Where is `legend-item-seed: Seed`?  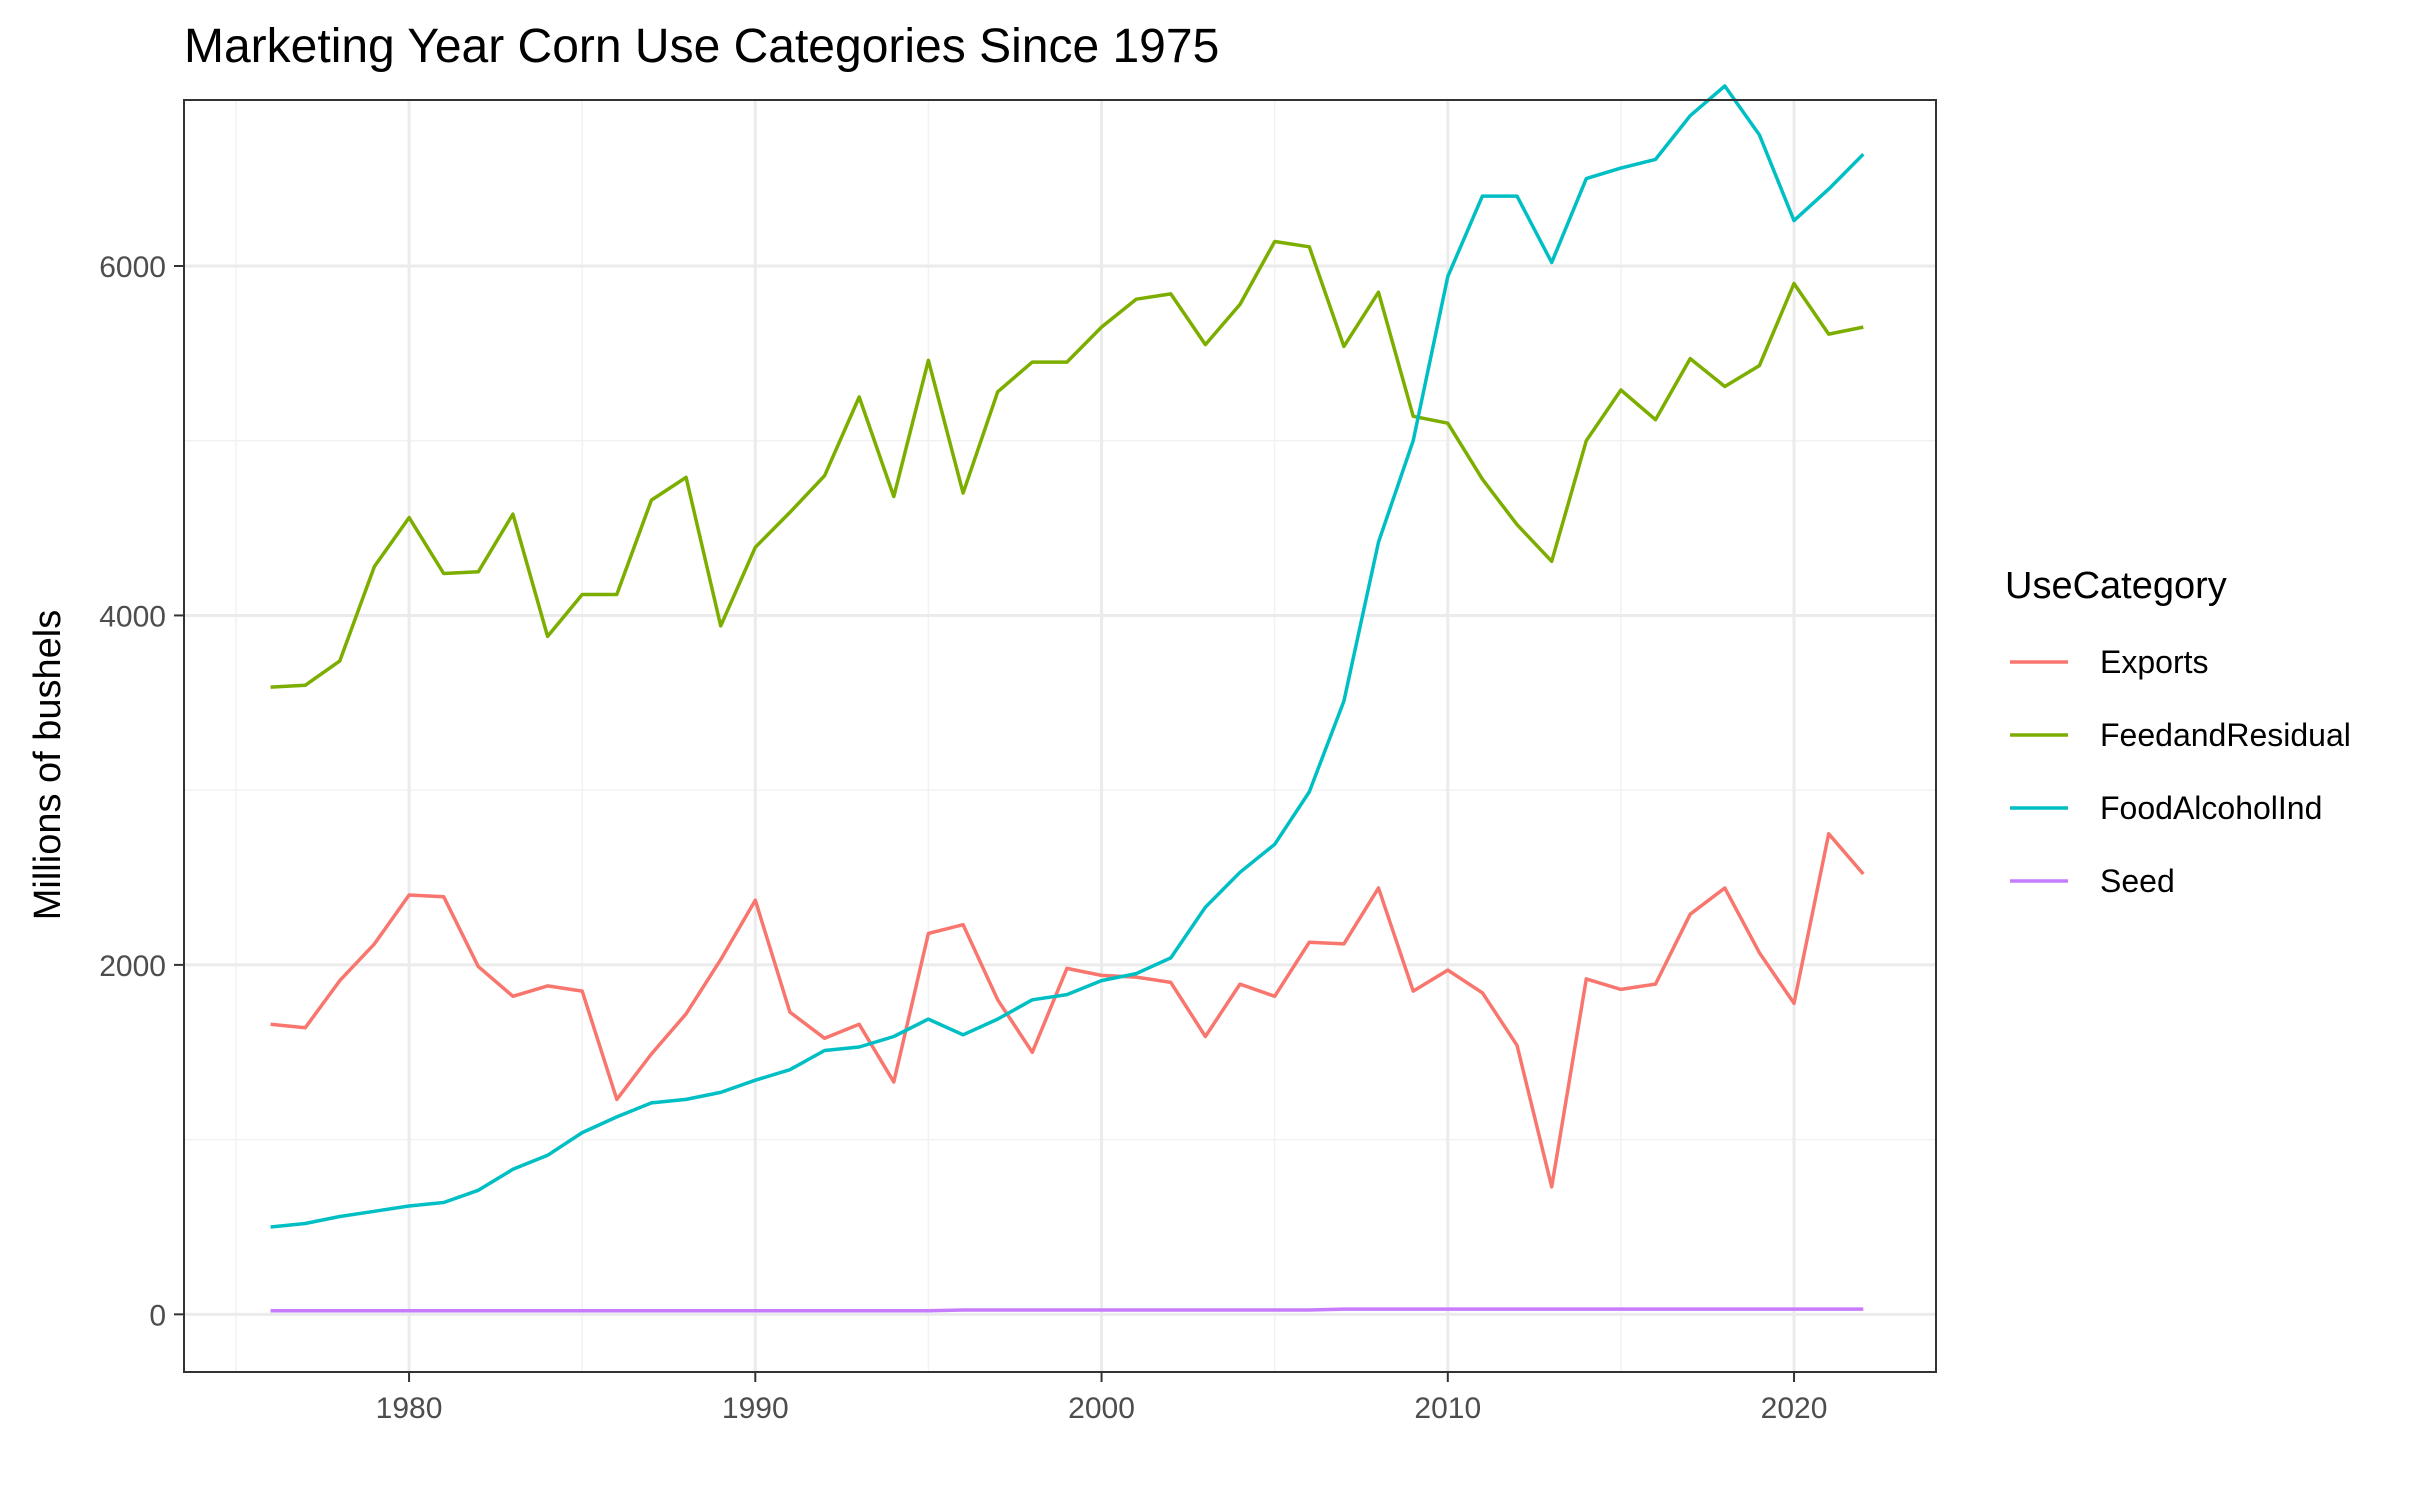
legend-item-seed: Seed is located at coordinates (2092, 881).